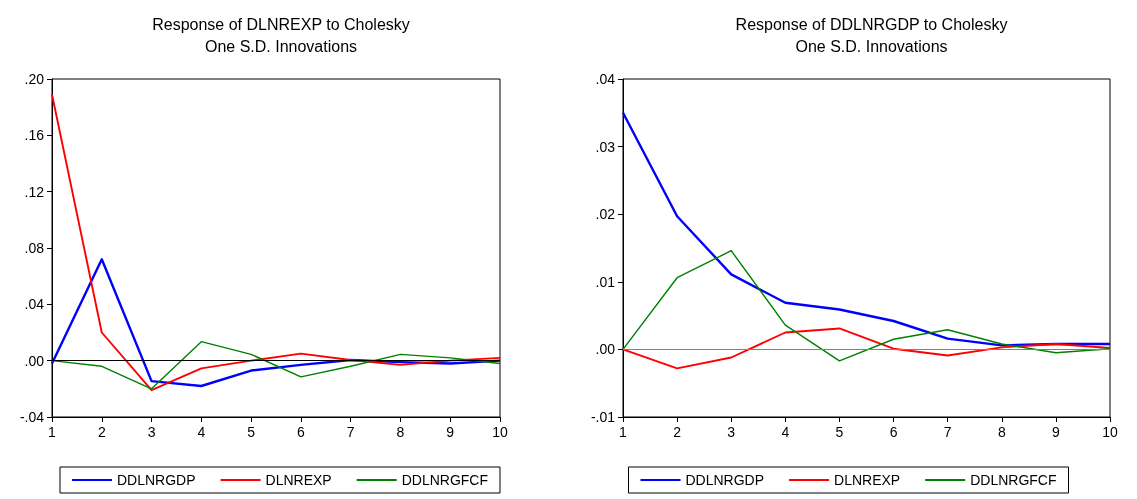 Image resolution: width=1137 pixels, height=499 pixels. What do you see at coordinates (605, 281) in the screenshot?
I see `y-tick-label: .01` at bounding box center [605, 281].